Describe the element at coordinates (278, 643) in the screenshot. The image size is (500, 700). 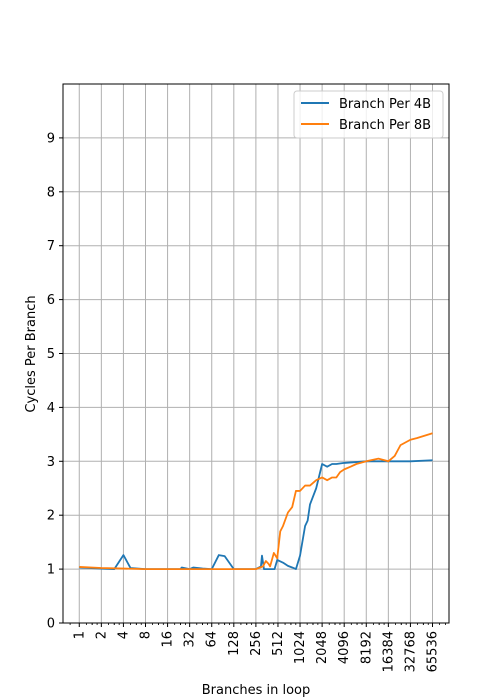
I see `x-tick-label: 512` at that location.